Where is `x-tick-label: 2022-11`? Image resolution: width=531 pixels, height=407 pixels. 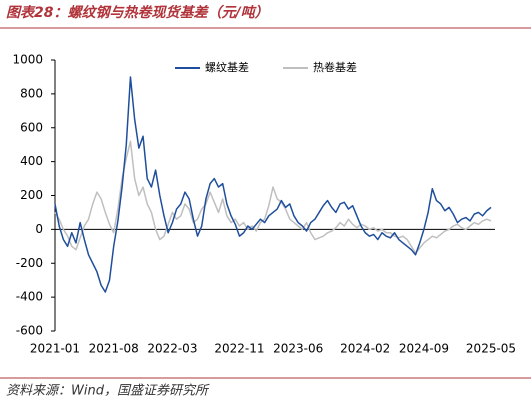
x-tick-label: 2022-11 is located at coordinates (239, 349).